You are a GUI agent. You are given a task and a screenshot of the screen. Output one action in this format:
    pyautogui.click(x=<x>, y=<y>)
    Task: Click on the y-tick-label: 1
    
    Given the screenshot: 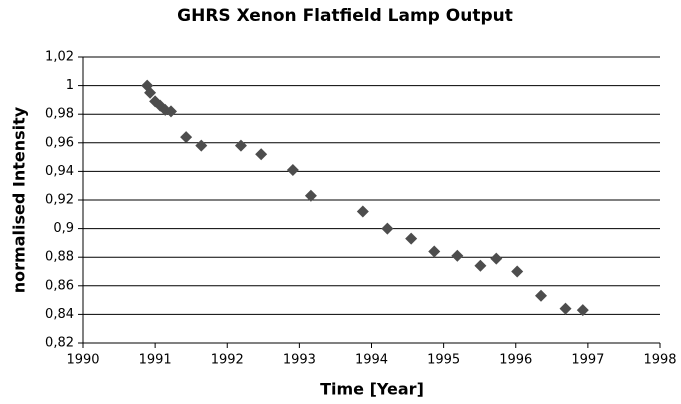 What is the action you would take?
    pyautogui.click(x=70, y=85)
    